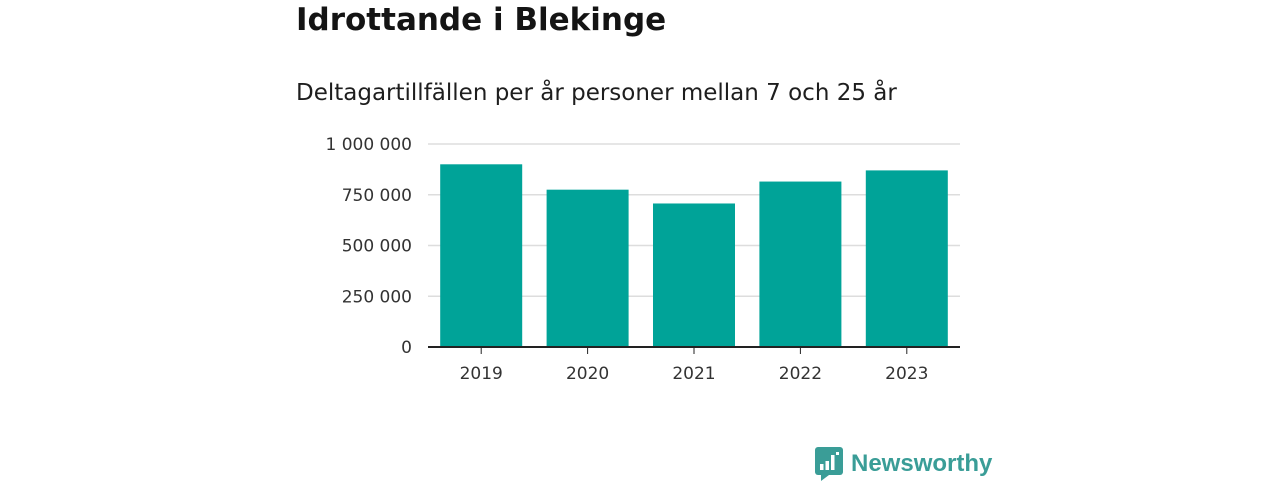  What do you see at coordinates (377, 297) in the screenshot?
I see `y-tick-label: 250 000` at bounding box center [377, 297].